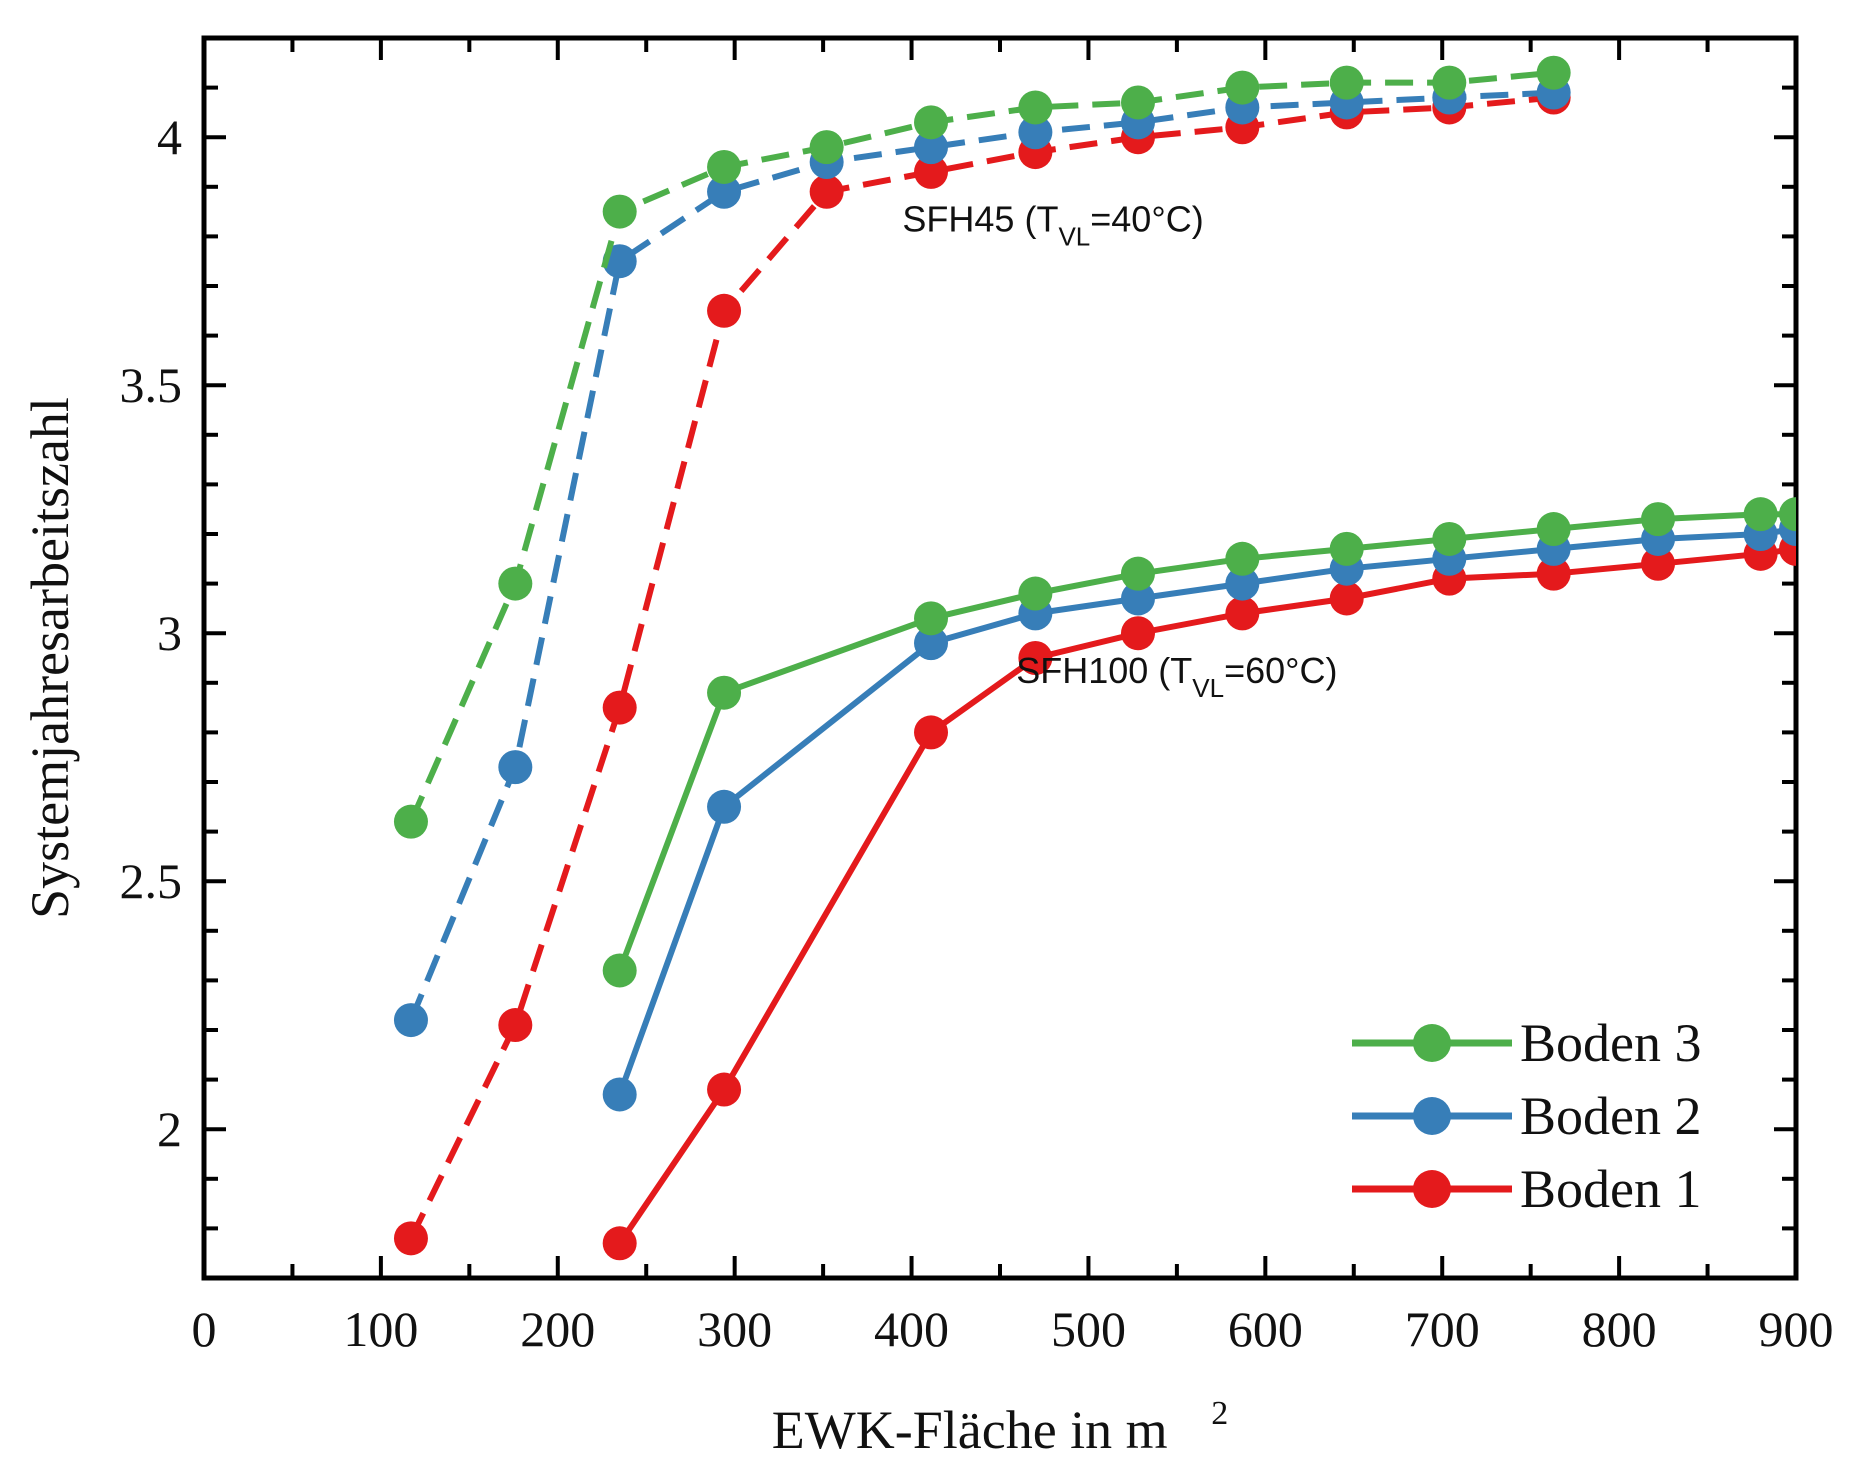 The image size is (1860, 1480). What do you see at coordinates (151, 385) in the screenshot?
I see `y-tick-label: 3.5` at bounding box center [151, 385].